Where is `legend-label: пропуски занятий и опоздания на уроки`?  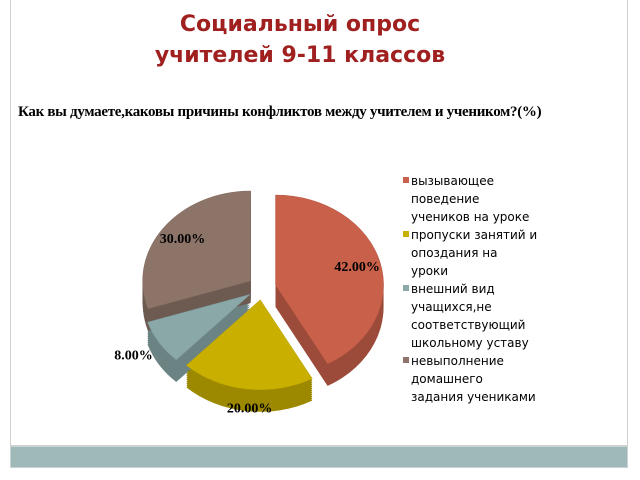
legend-label: пропуски занятий и опоздания на уроки is located at coordinates (474, 253).